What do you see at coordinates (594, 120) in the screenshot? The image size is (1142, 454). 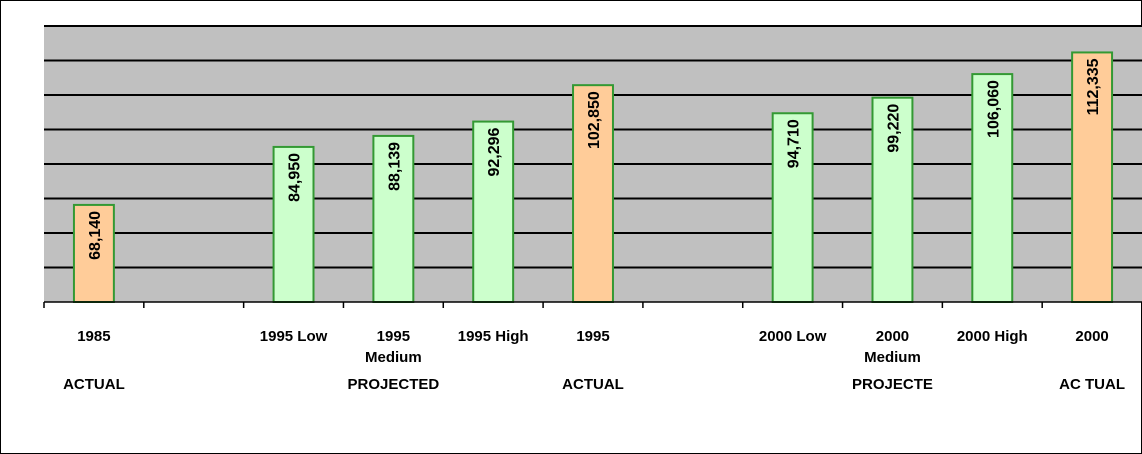 I see `data-label: 102,850` at bounding box center [594, 120].